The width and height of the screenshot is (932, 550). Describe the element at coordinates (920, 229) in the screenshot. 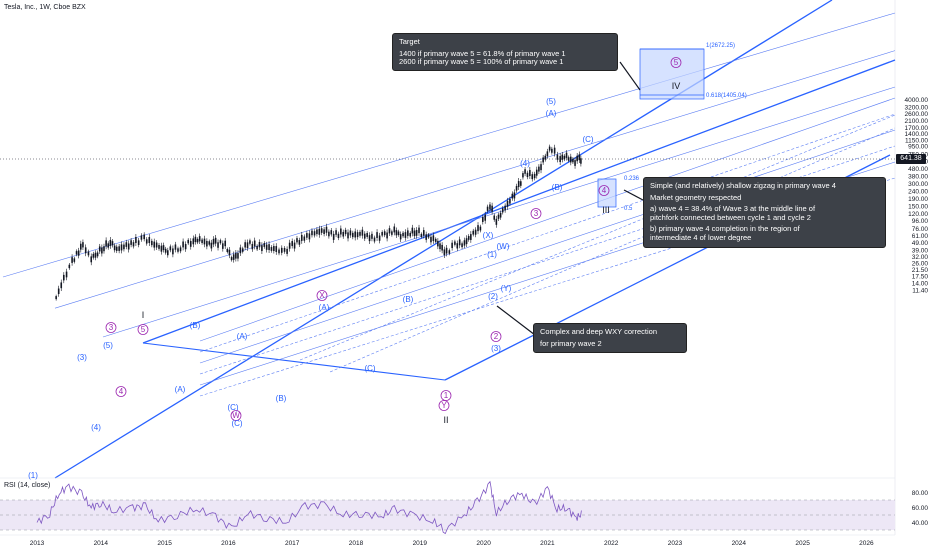

I see `price-tick-label: 76.00` at that location.